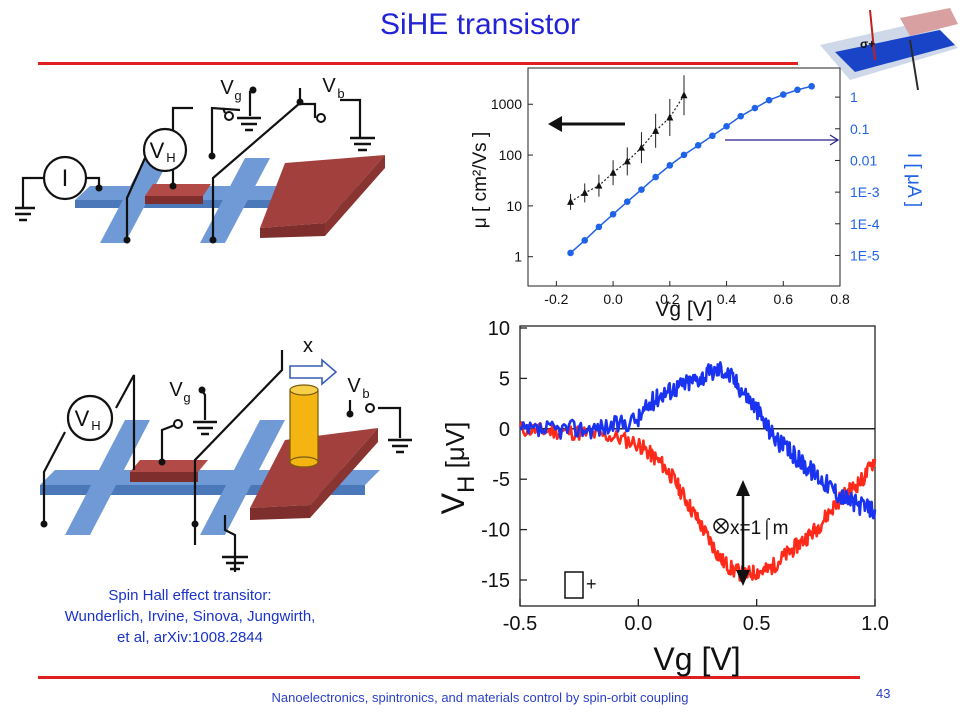 The height and width of the screenshot is (720, 960). I want to click on bottom-vb-sub: b, so click(365, 393).